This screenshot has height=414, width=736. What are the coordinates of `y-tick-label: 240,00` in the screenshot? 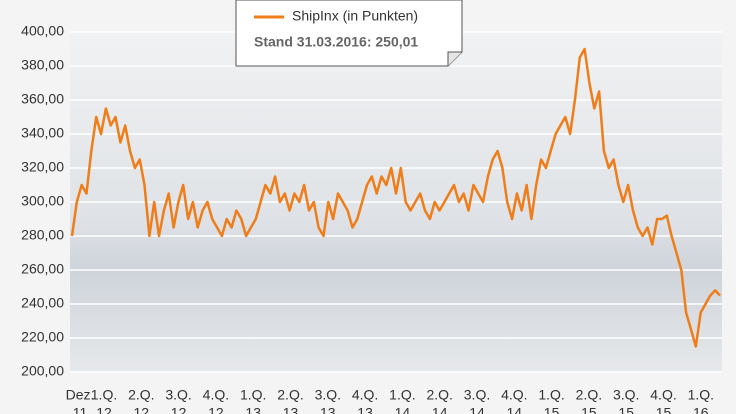 It's located at (42, 303).